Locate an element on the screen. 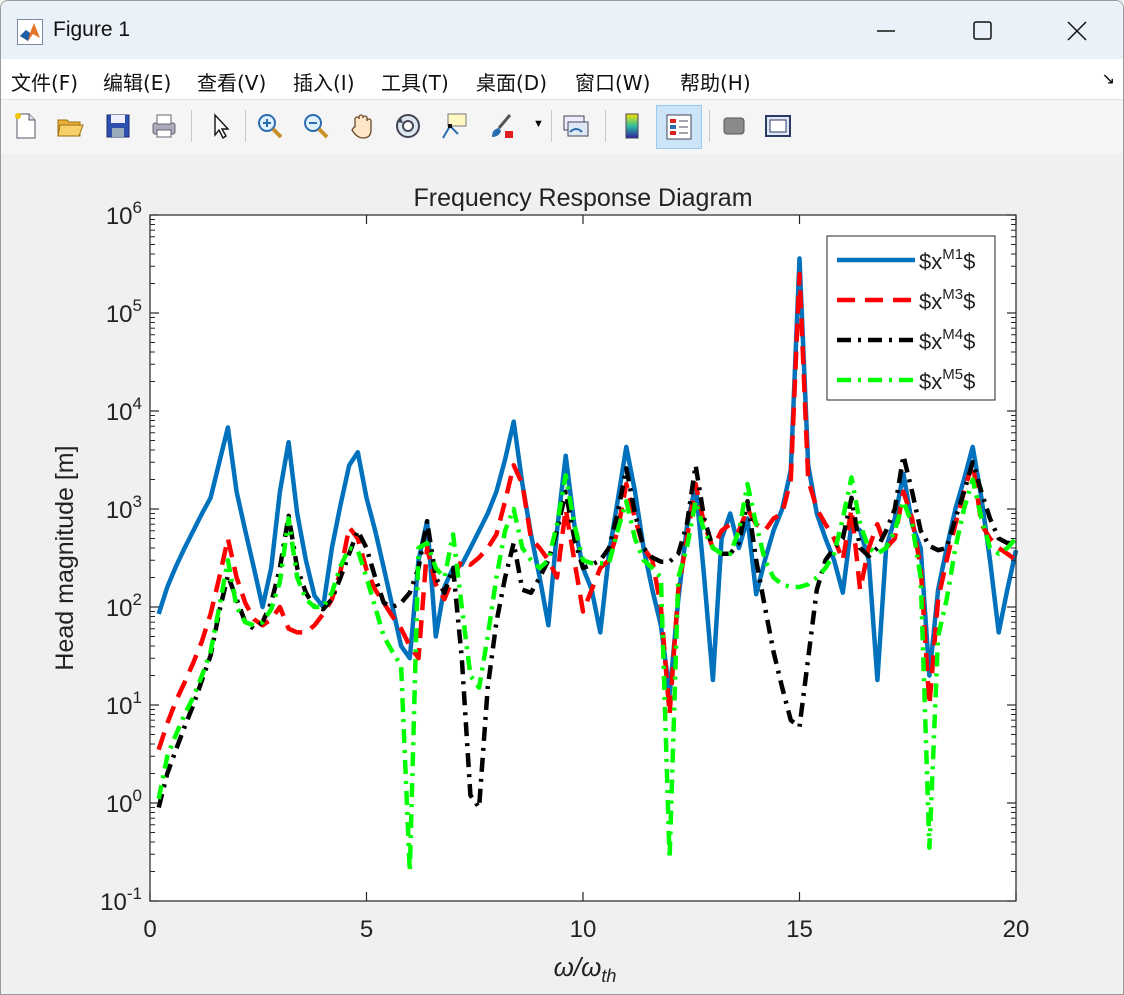 This screenshot has width=1124, height=995. link-plot-button is located at coordinates (576, 126).